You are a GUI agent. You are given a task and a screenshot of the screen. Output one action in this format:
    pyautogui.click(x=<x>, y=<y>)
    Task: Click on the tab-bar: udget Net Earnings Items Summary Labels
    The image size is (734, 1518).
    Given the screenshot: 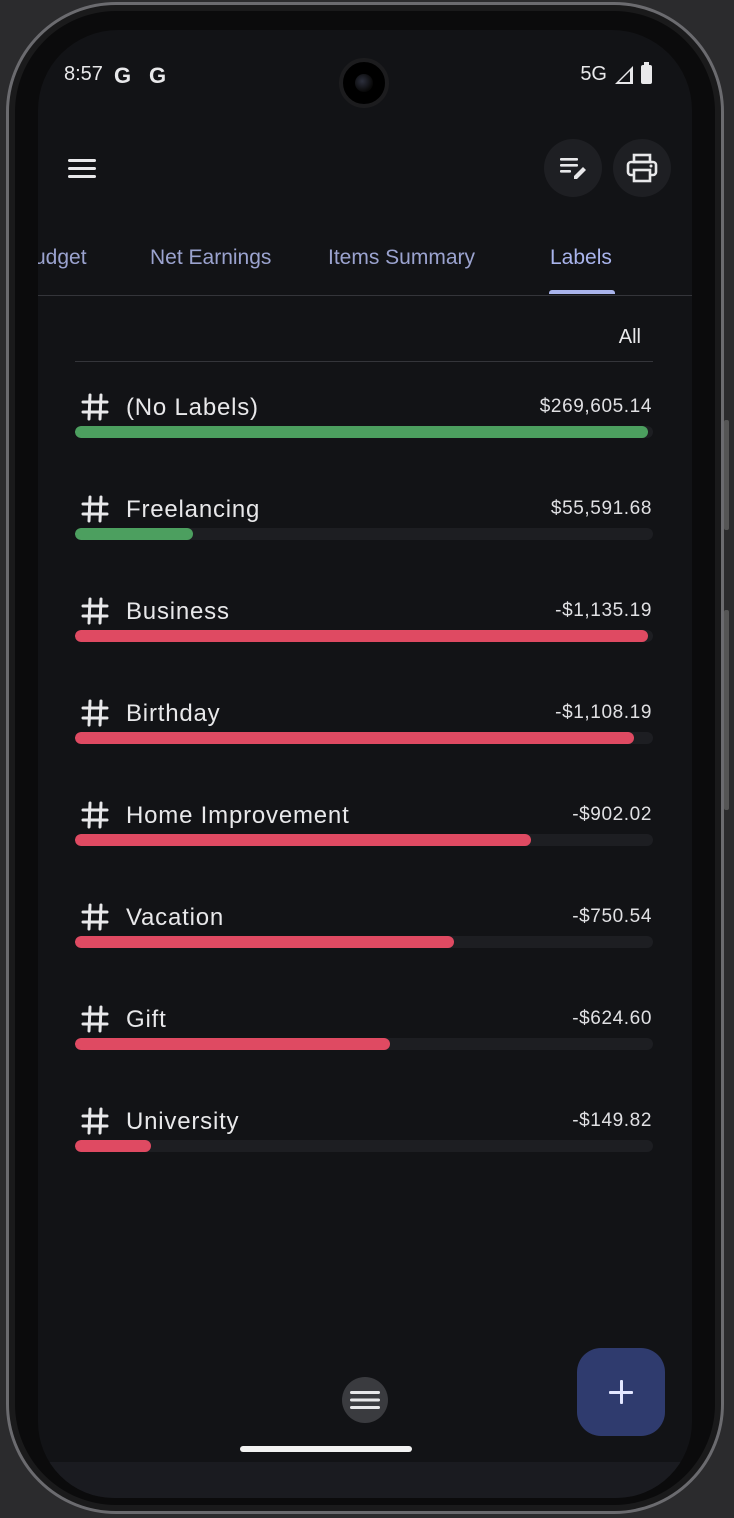 What is the action you would take?
    pyautogui.click(x=365, y=266)
    